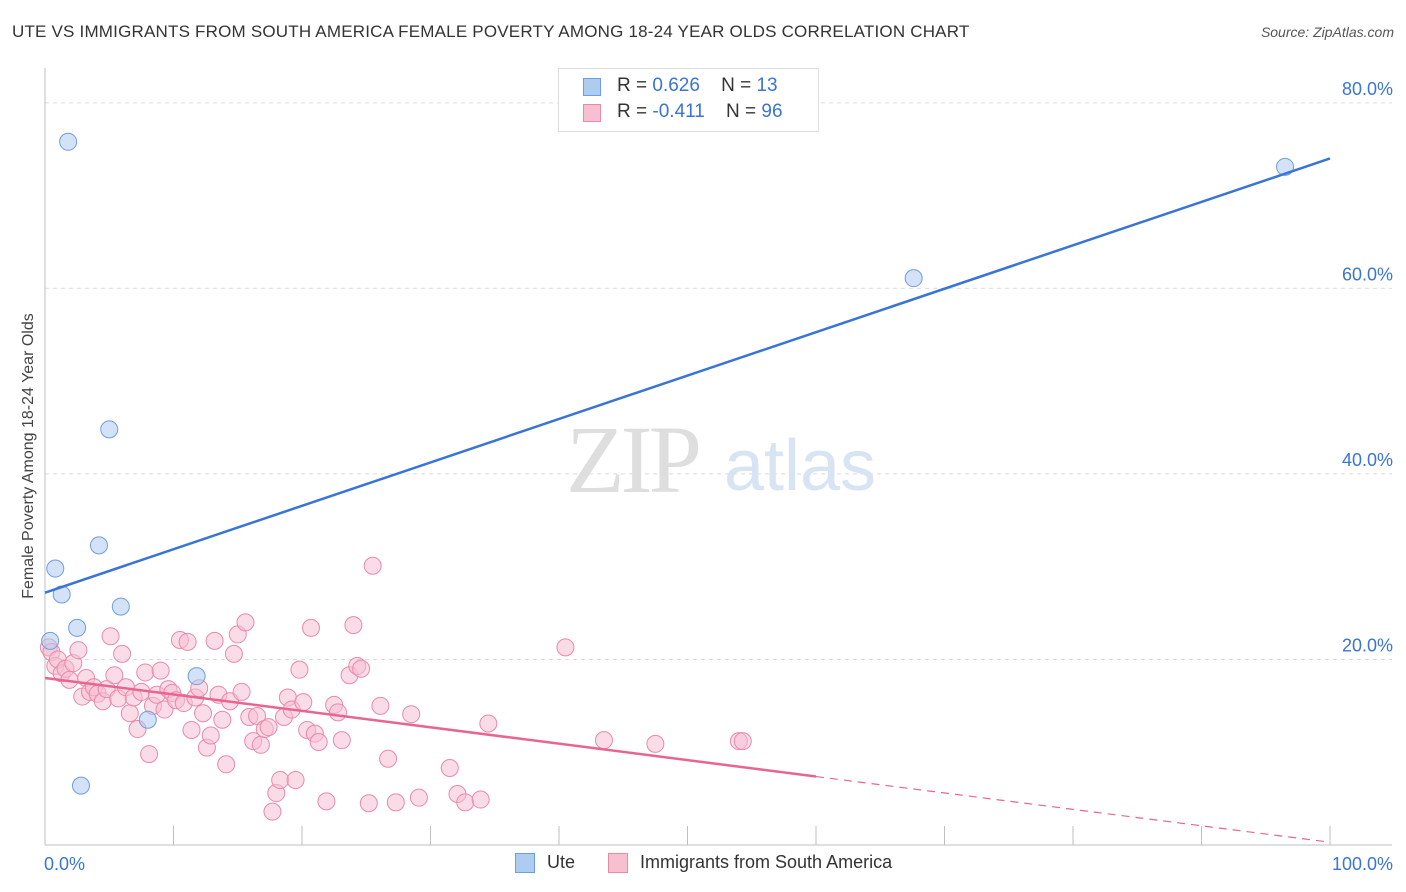 The width and height of the screenshot is (1406, 892). Describe the element at coordinates (430, 727) in the screenshot. I see `immigrants-trend-line` at that location.